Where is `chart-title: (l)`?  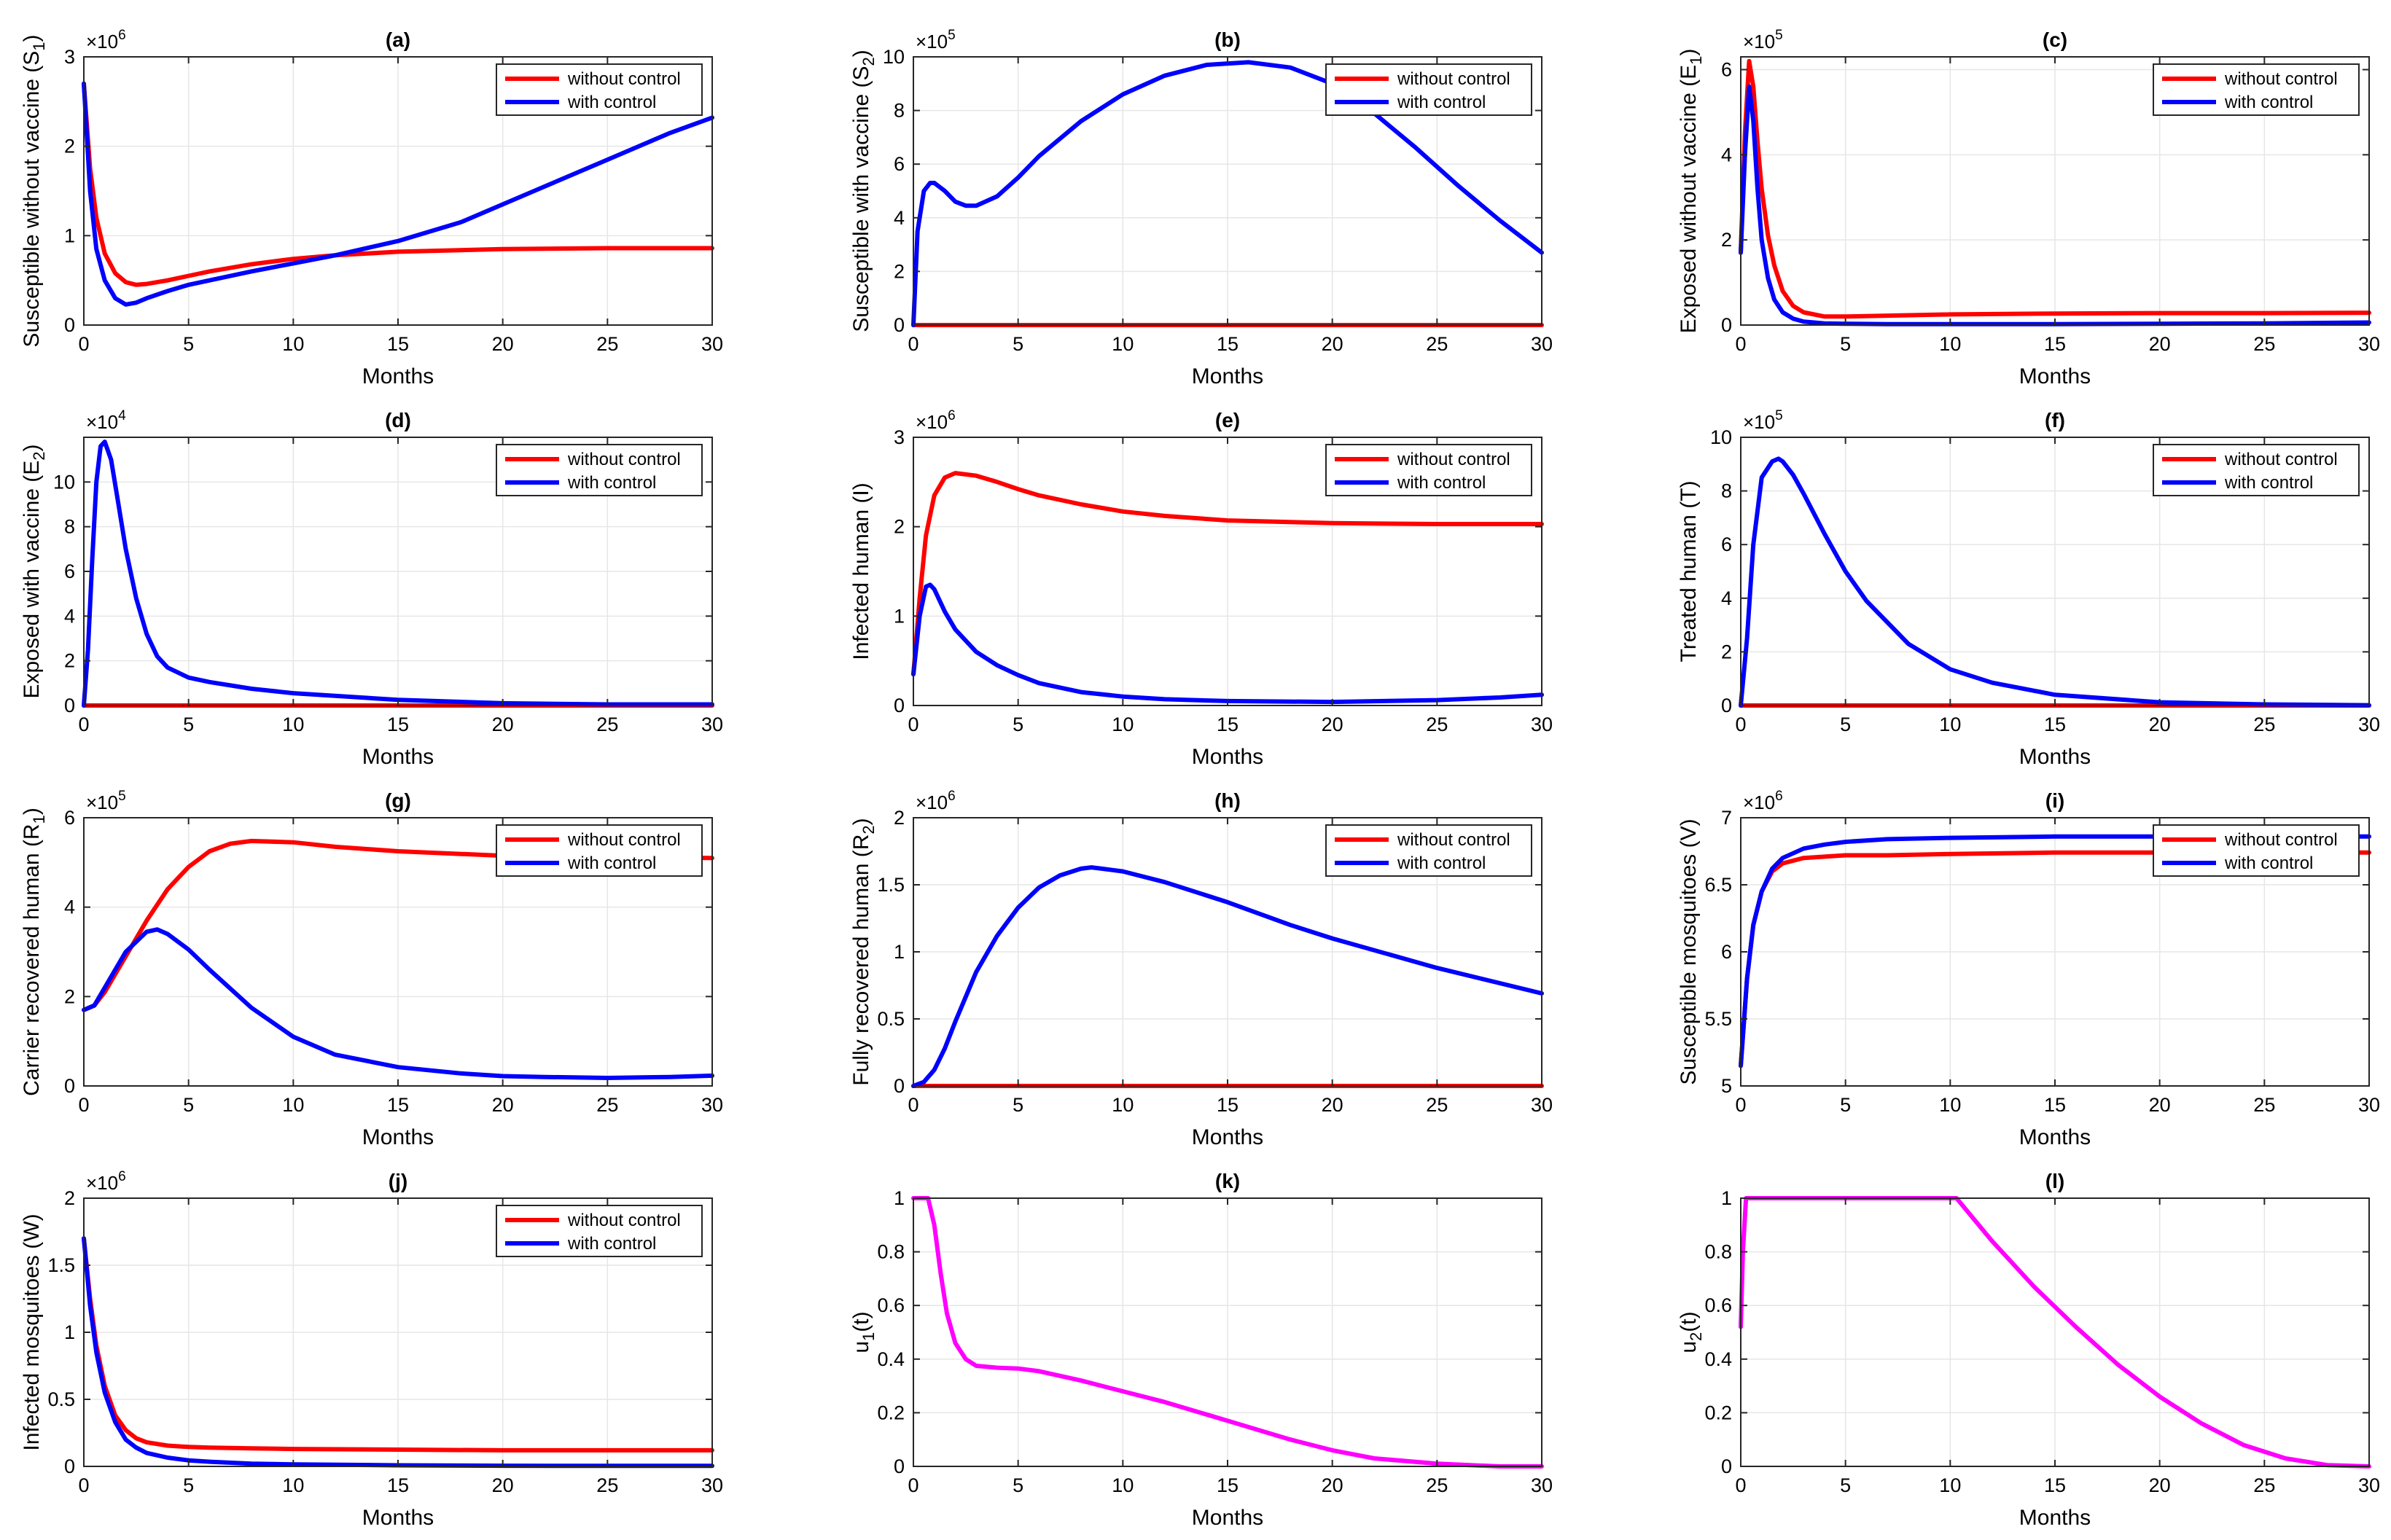 chart-title: (l) is located at coordinates (2055, 1181).